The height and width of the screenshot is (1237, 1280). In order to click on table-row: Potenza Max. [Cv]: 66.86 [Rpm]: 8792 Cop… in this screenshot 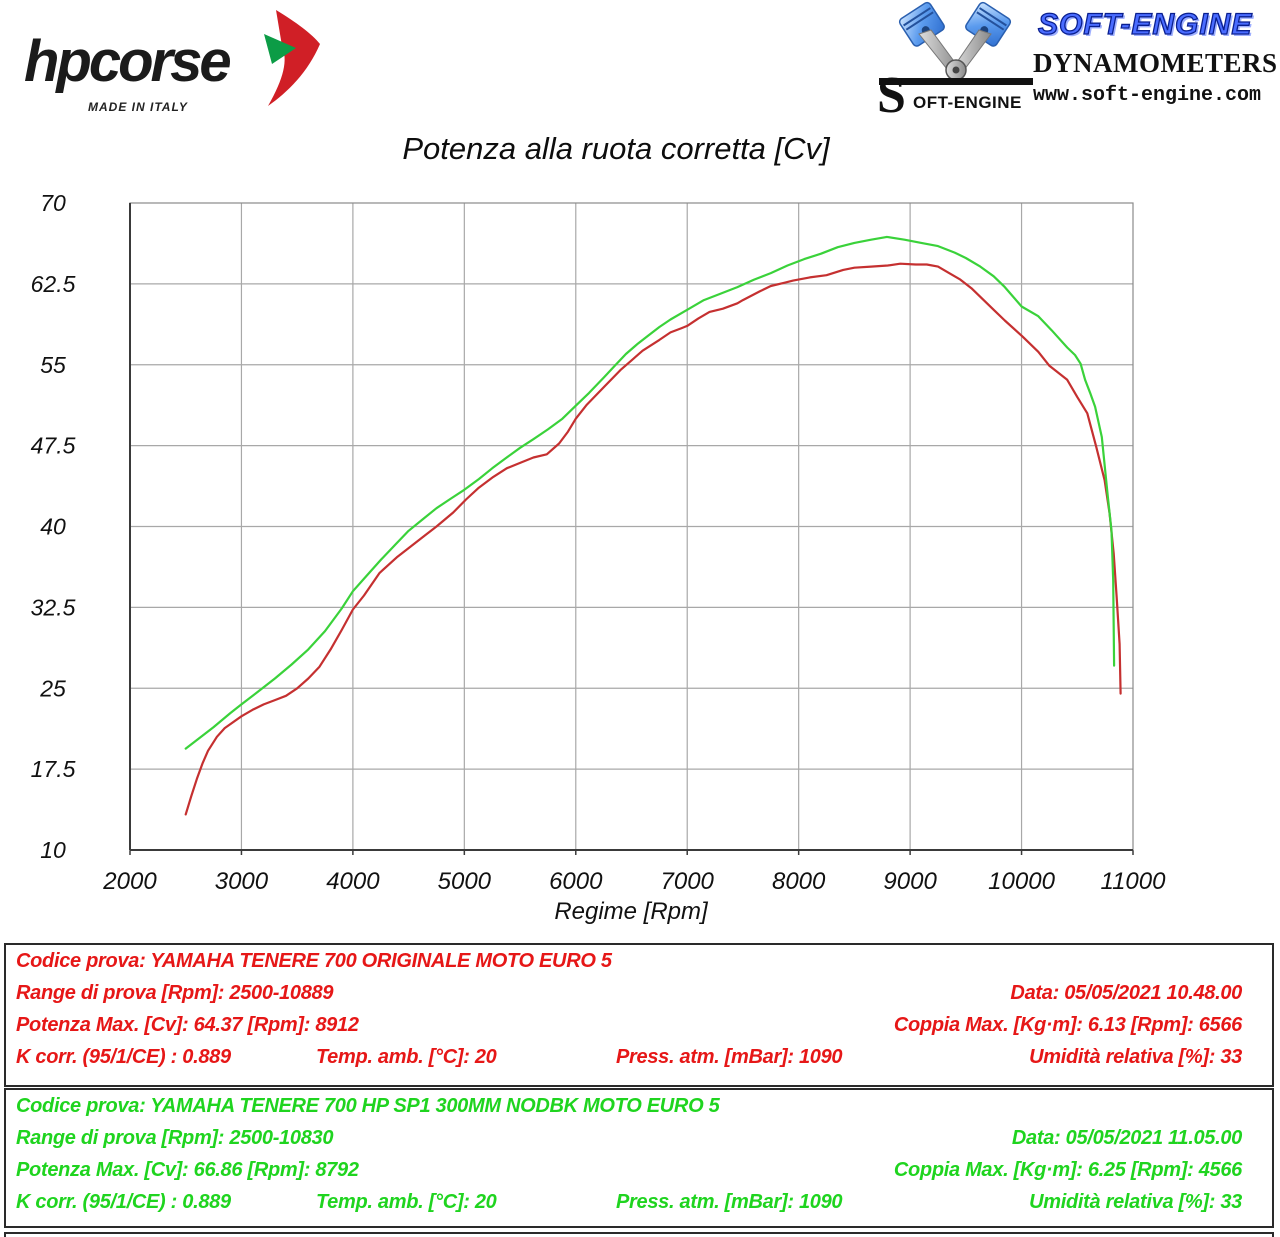, I will do `click(639, 1170)`.